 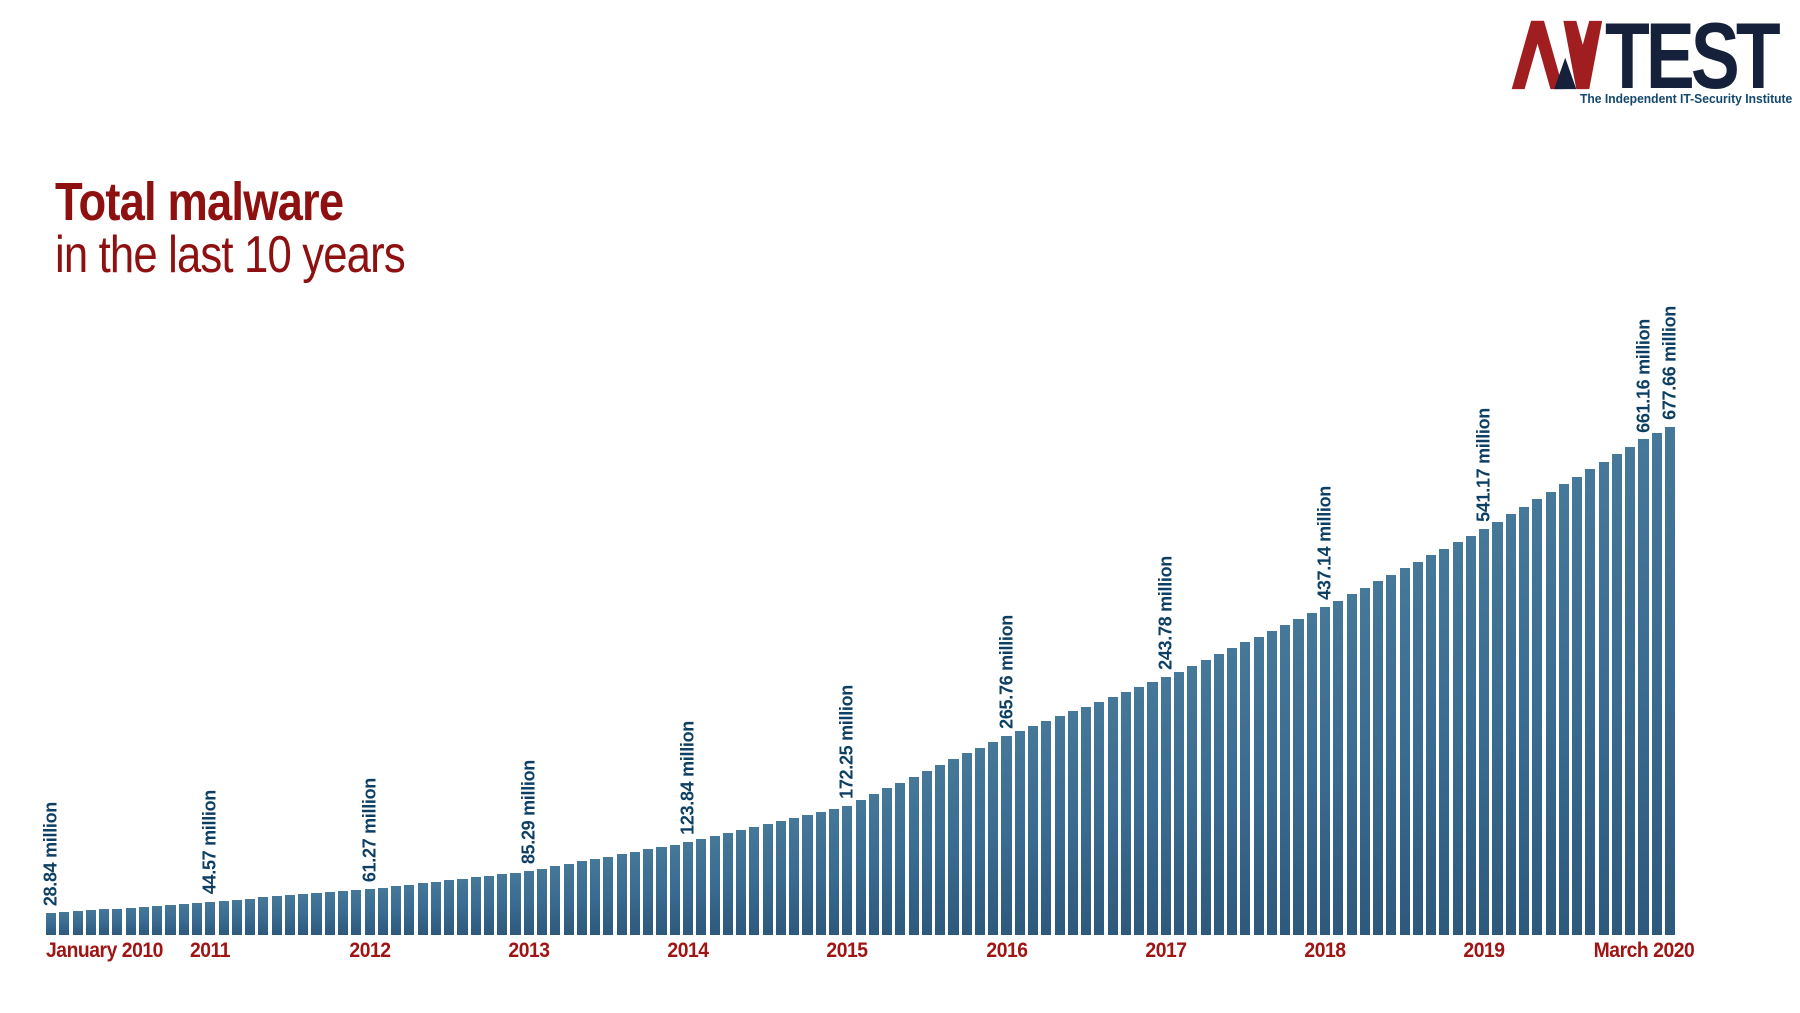 What do you see at coordinates (1557, 55) in the screenshot?
I see `avtest-logo-mark-icon` at bounding box center [1557, 55].